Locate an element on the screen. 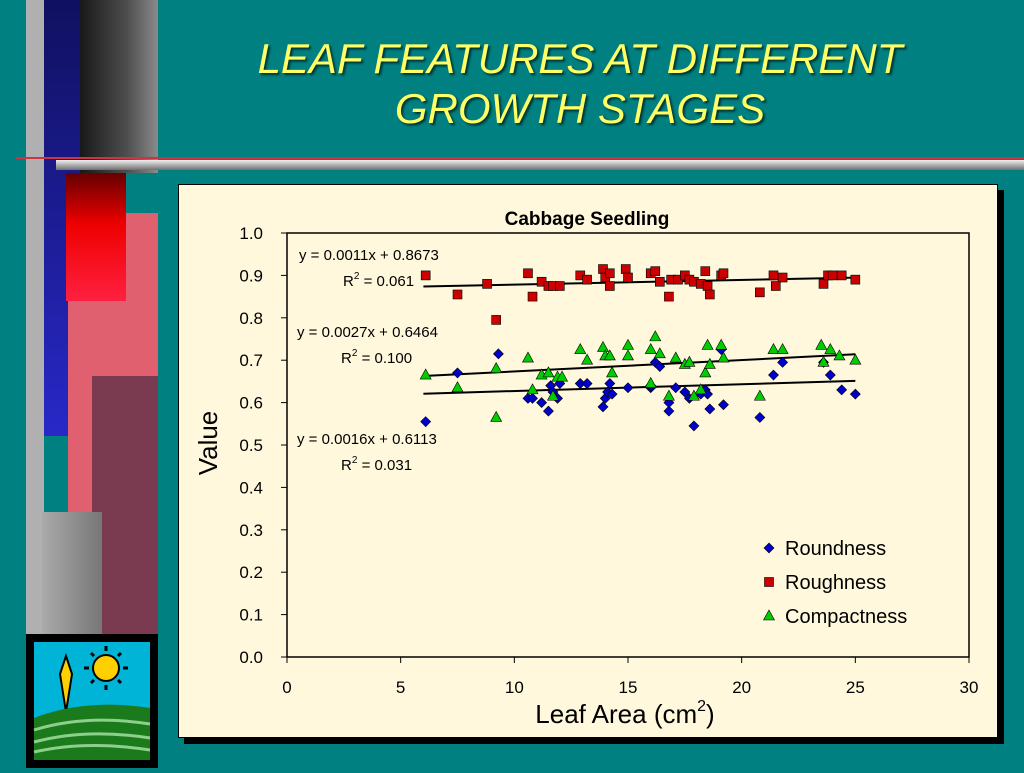 The width and height of the screenshot is (1024, 773). divider-line is located at coordinates (520, 158).